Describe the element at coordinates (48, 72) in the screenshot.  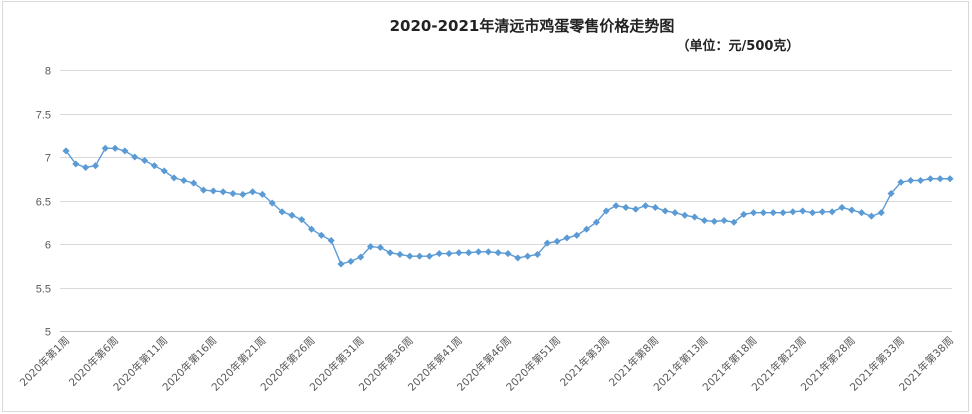
I see `y-tick-label: 8` at that location.